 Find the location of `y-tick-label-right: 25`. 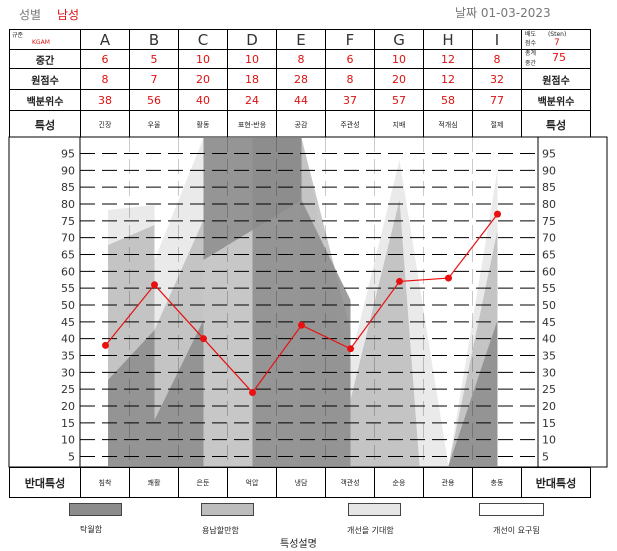

y-tick-label-right: 25 is located at coordinates (549, 389).